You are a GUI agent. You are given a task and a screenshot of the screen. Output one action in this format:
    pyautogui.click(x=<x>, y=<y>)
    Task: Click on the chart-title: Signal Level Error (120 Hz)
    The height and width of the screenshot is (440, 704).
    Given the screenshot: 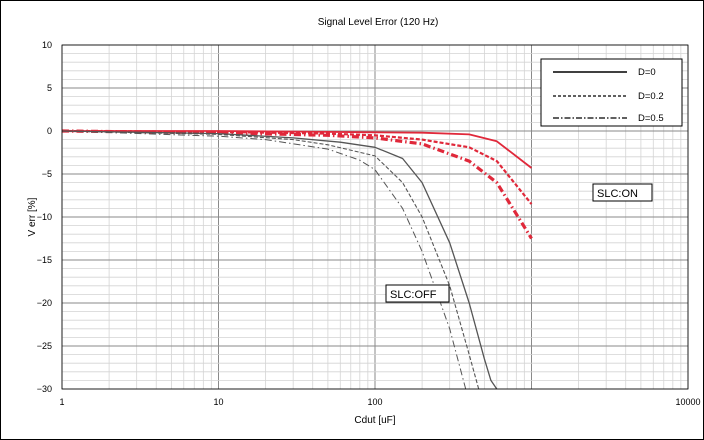 What is the action you would take?
    pyautogui.click(x=378, y=22)
    